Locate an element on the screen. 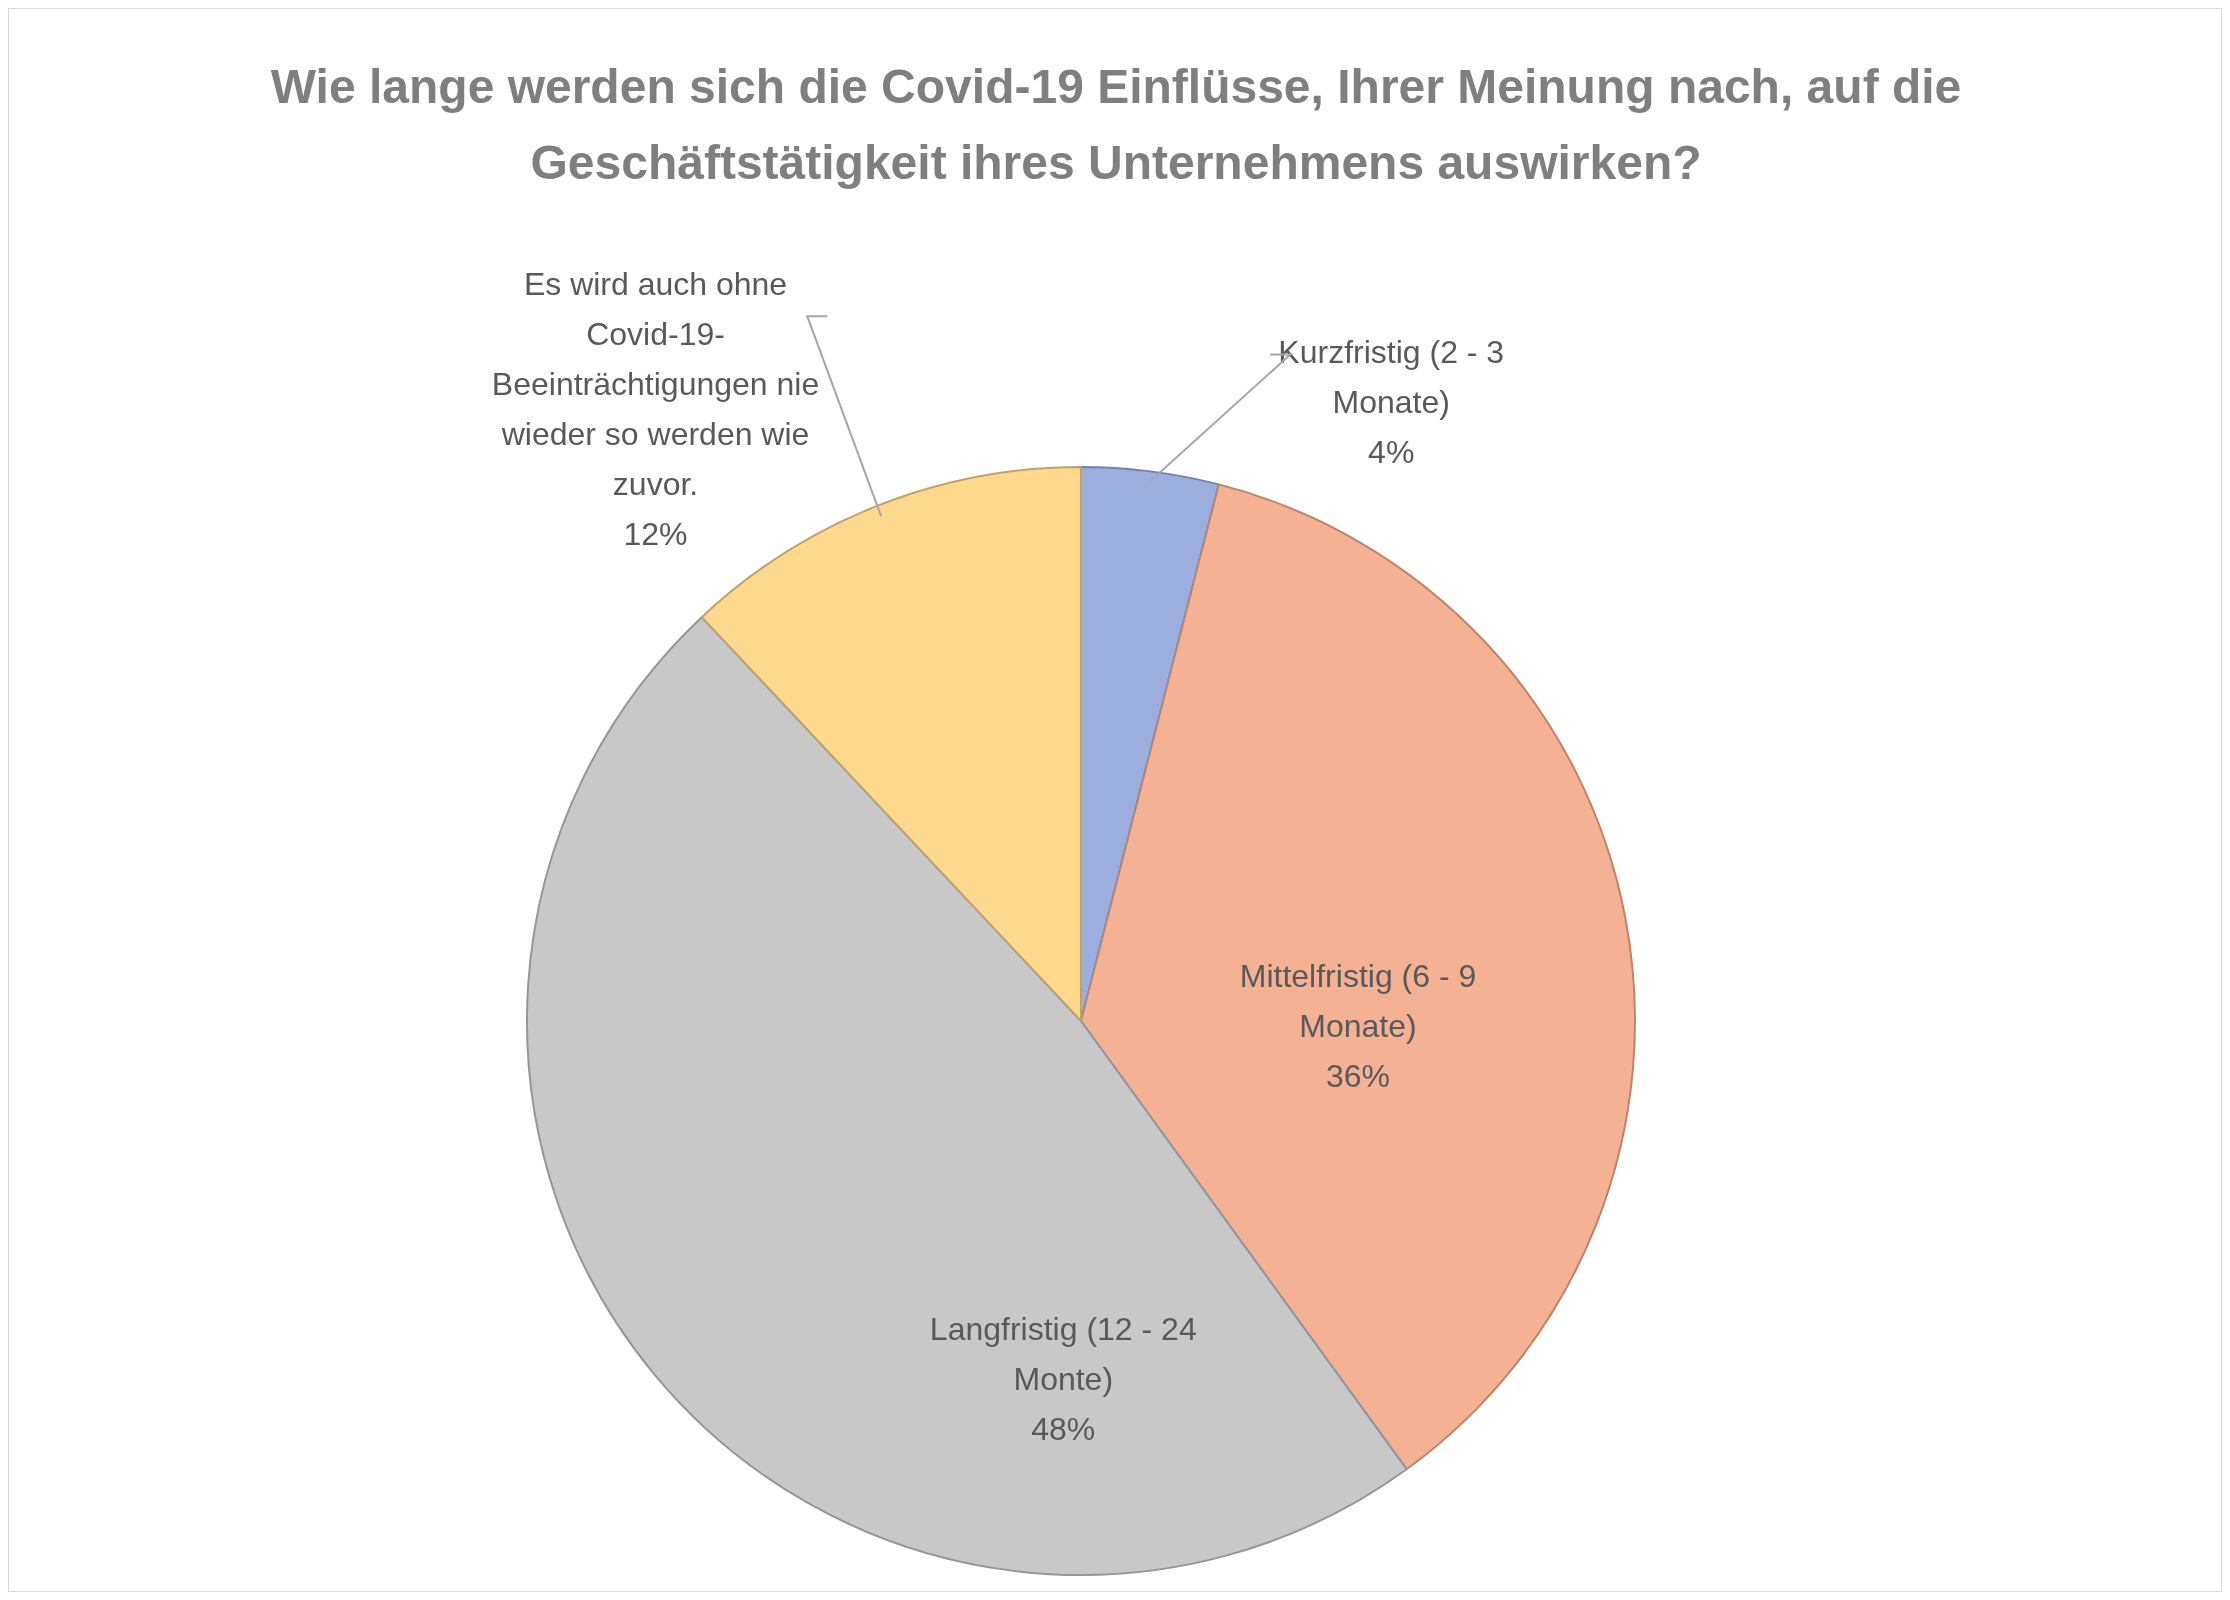 This screenshot has height=1600, width=2230. slice-label: Langfristig (12 - 24 Monte) is located at coordinates (1063, 1353).